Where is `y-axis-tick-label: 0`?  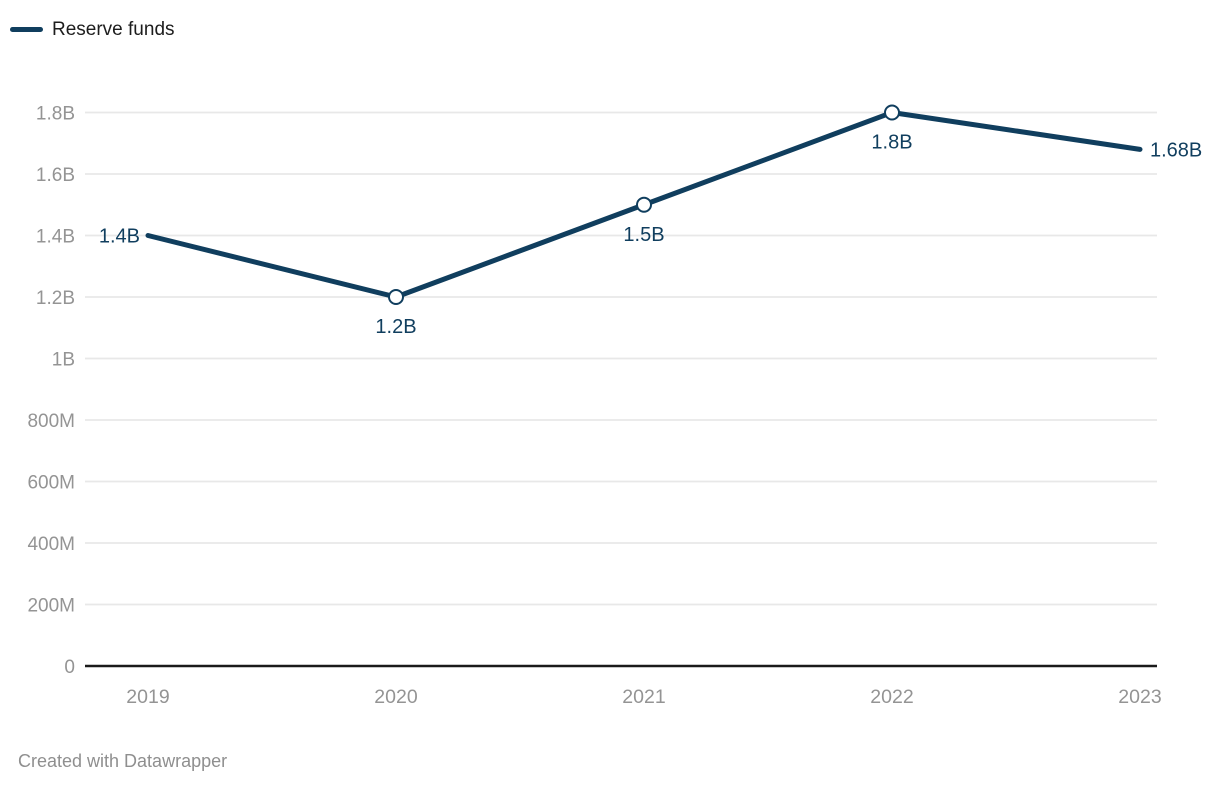
y-axis-tick-label: 0 is located at coordinates (69, 667).